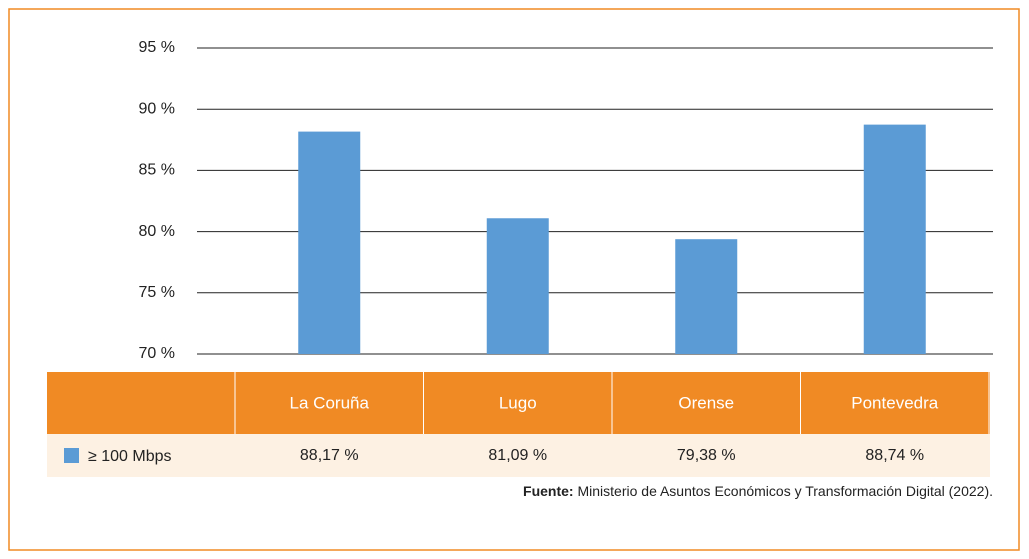 Image resolution: width=1029 pixels, height=559 pixels. I want to click on y-tick-label: 75 %, so click(157, 292).